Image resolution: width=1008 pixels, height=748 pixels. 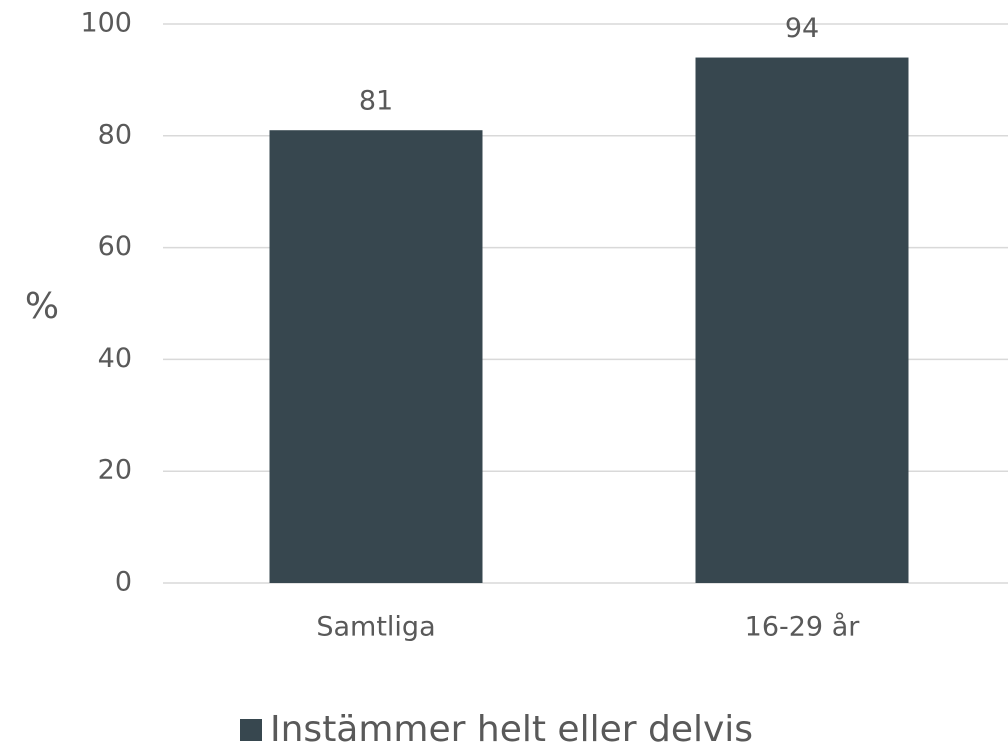 I want to click on legend-label: Instämmer helt eller delvis, so click(x=511, y=728).